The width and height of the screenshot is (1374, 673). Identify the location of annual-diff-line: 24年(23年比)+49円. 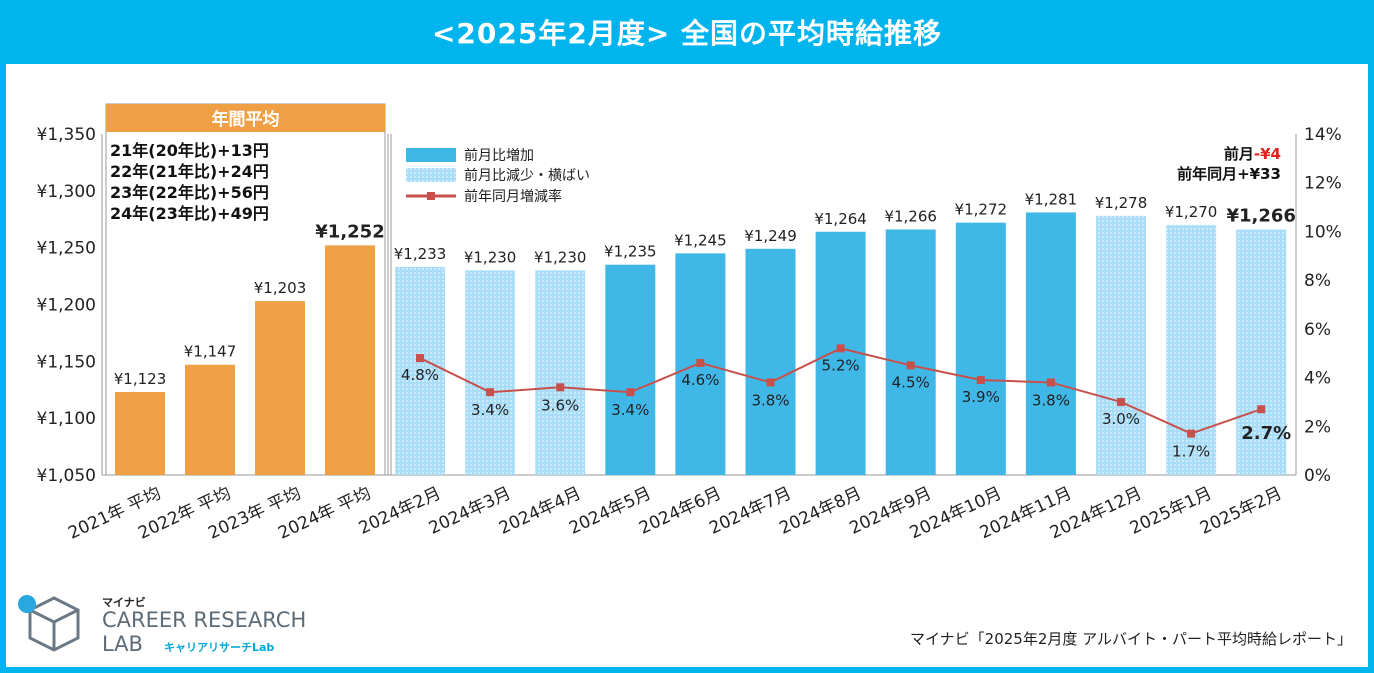
(189, 213).